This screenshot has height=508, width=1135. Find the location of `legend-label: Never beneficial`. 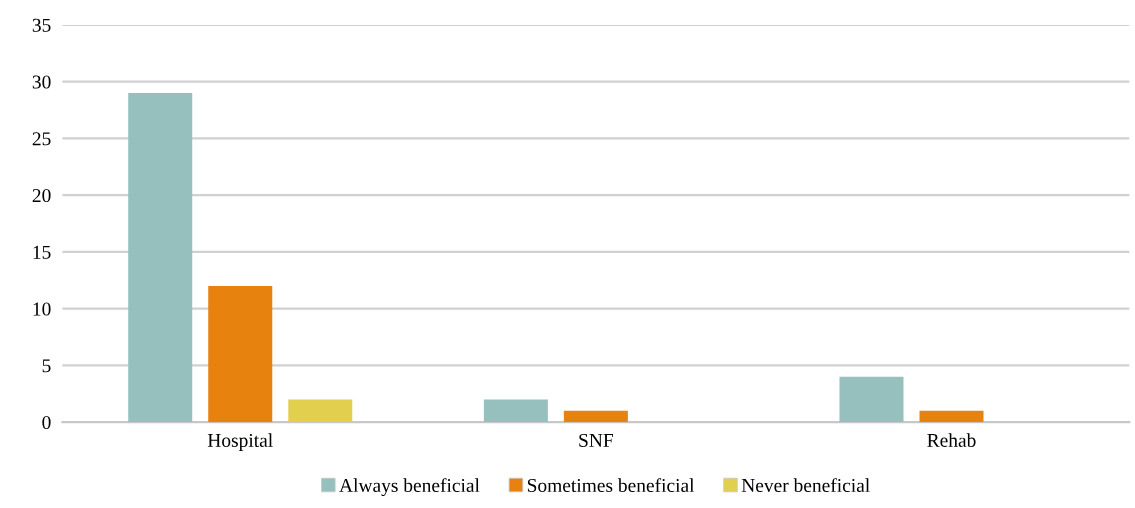

legend-label: Never beneficial is located at coordinates (805, 485).